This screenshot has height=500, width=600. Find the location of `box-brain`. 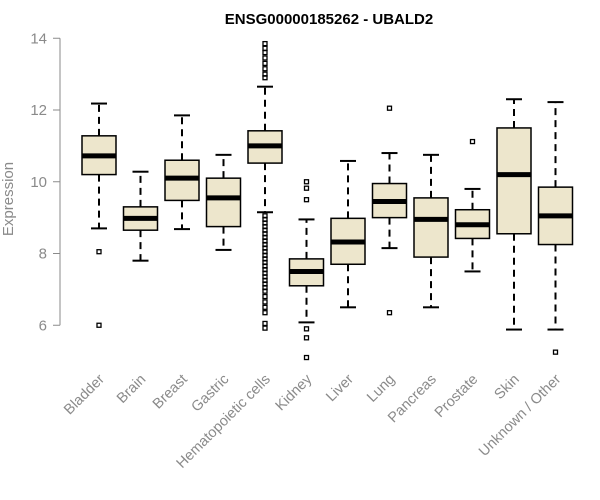

box-brain is located at coordinates (140, 216).